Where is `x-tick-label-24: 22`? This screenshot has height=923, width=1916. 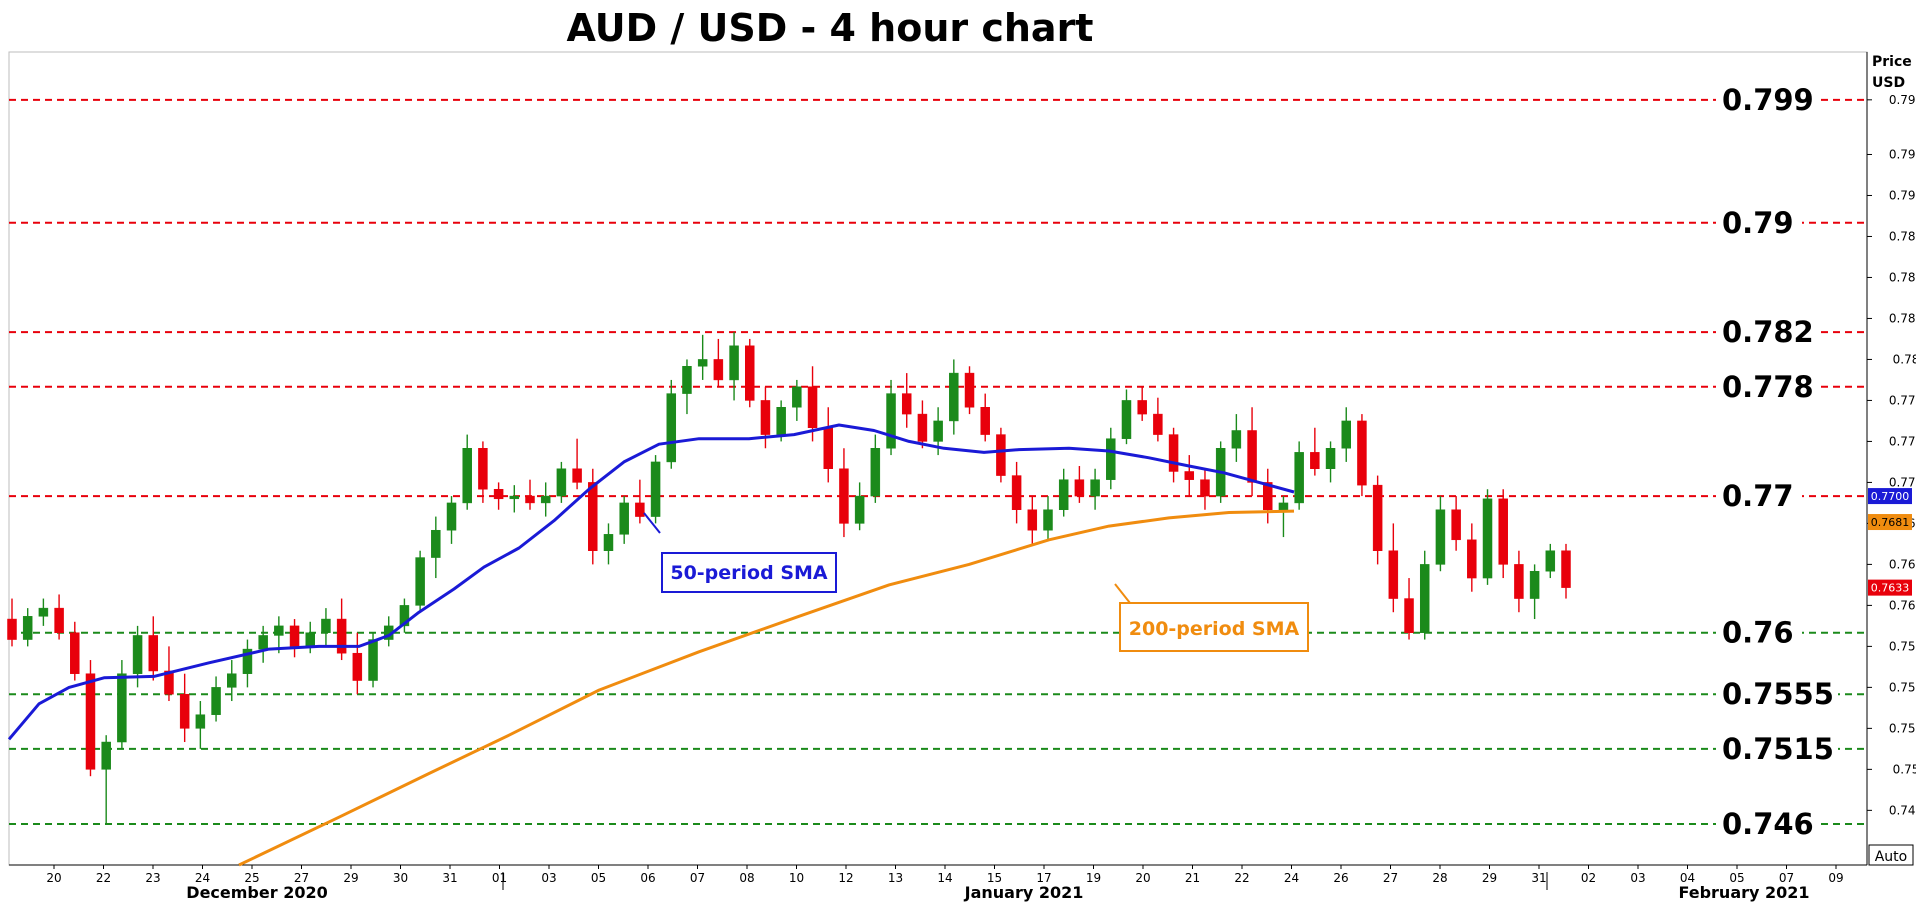 x-tick-label-24: 22 is located at coordinates (1241, 878).